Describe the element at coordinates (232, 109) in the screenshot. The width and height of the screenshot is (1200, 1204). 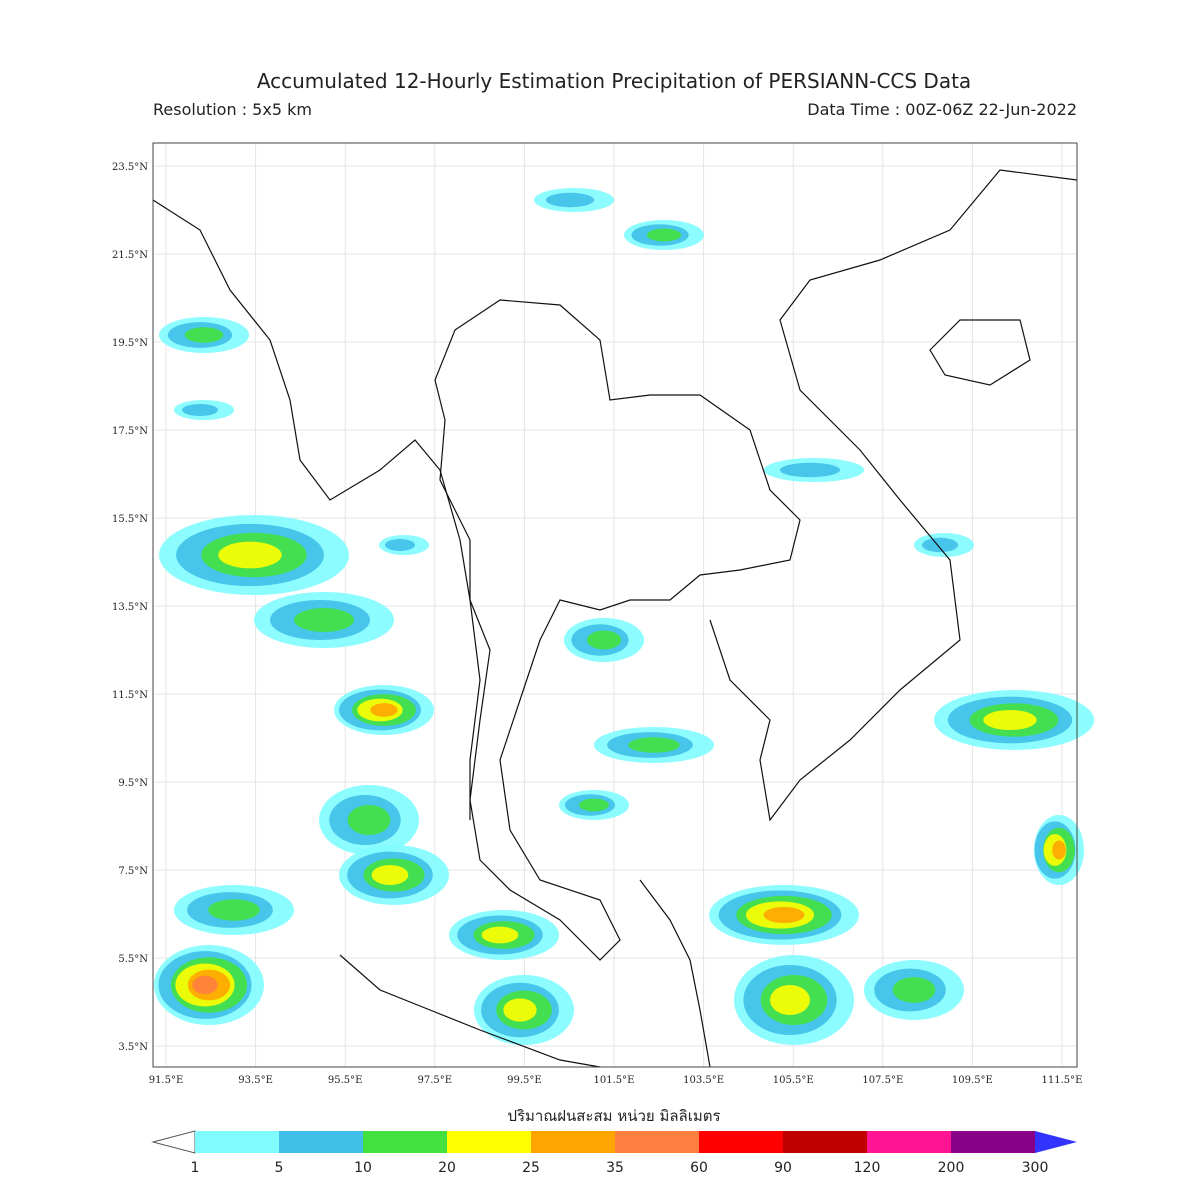
I see `resolution: Resolution : 5x5 km` at that location.